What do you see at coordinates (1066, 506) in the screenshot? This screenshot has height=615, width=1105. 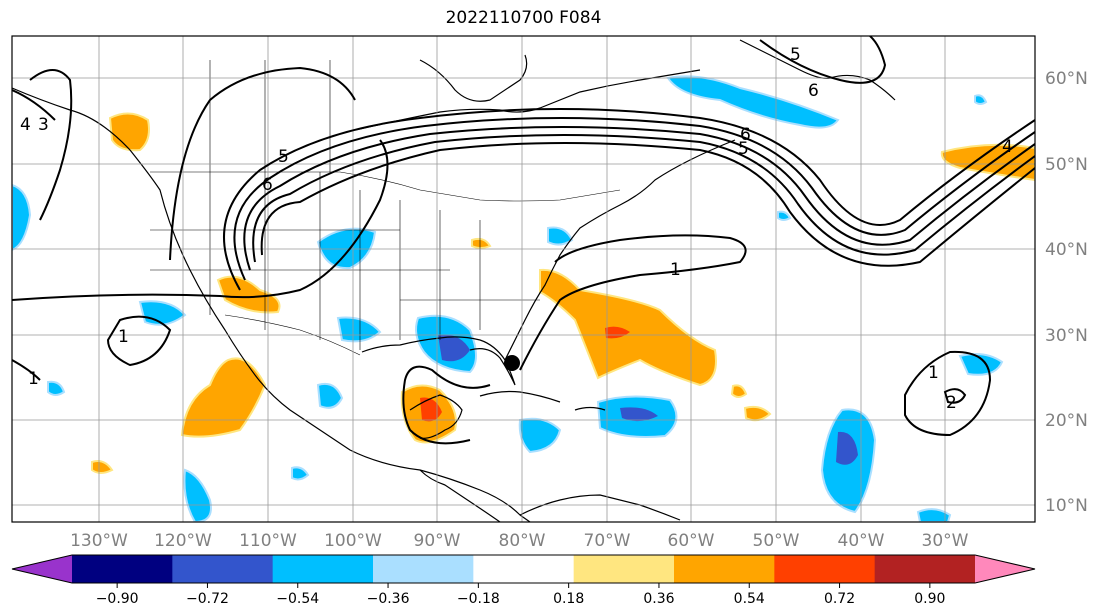 I see `lat-label: 10°N` at bounding box center [1066, 506].